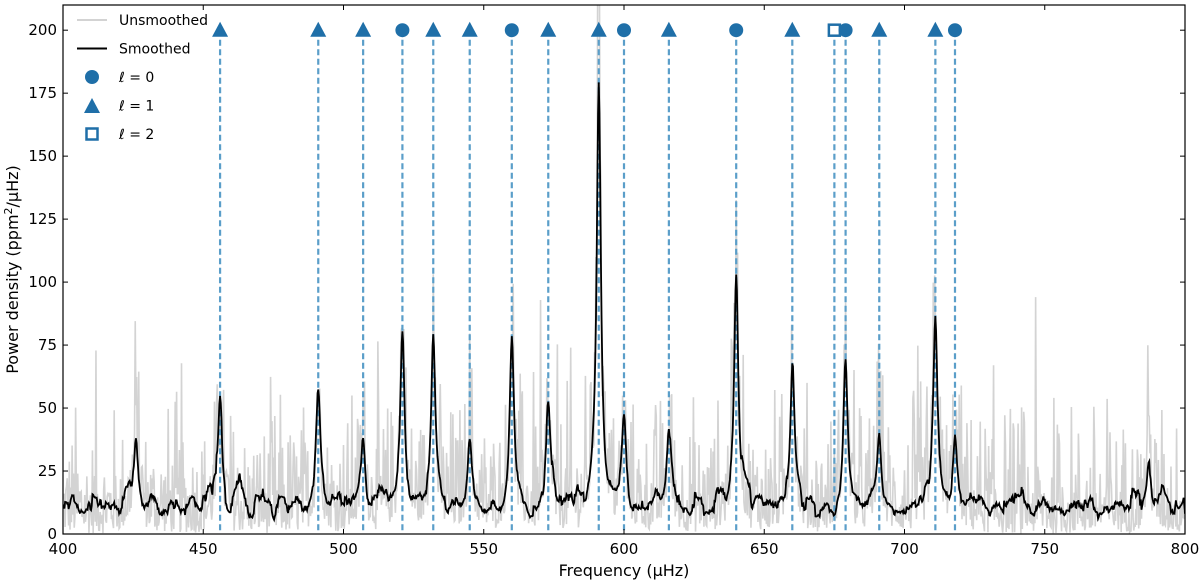 The width and height of the screenshot is (1200, 580). I want to click on legend: Unsmoothed Smoothed ℓ = 0 ℓ = 1 ℓ = 2, so click(142, 78).